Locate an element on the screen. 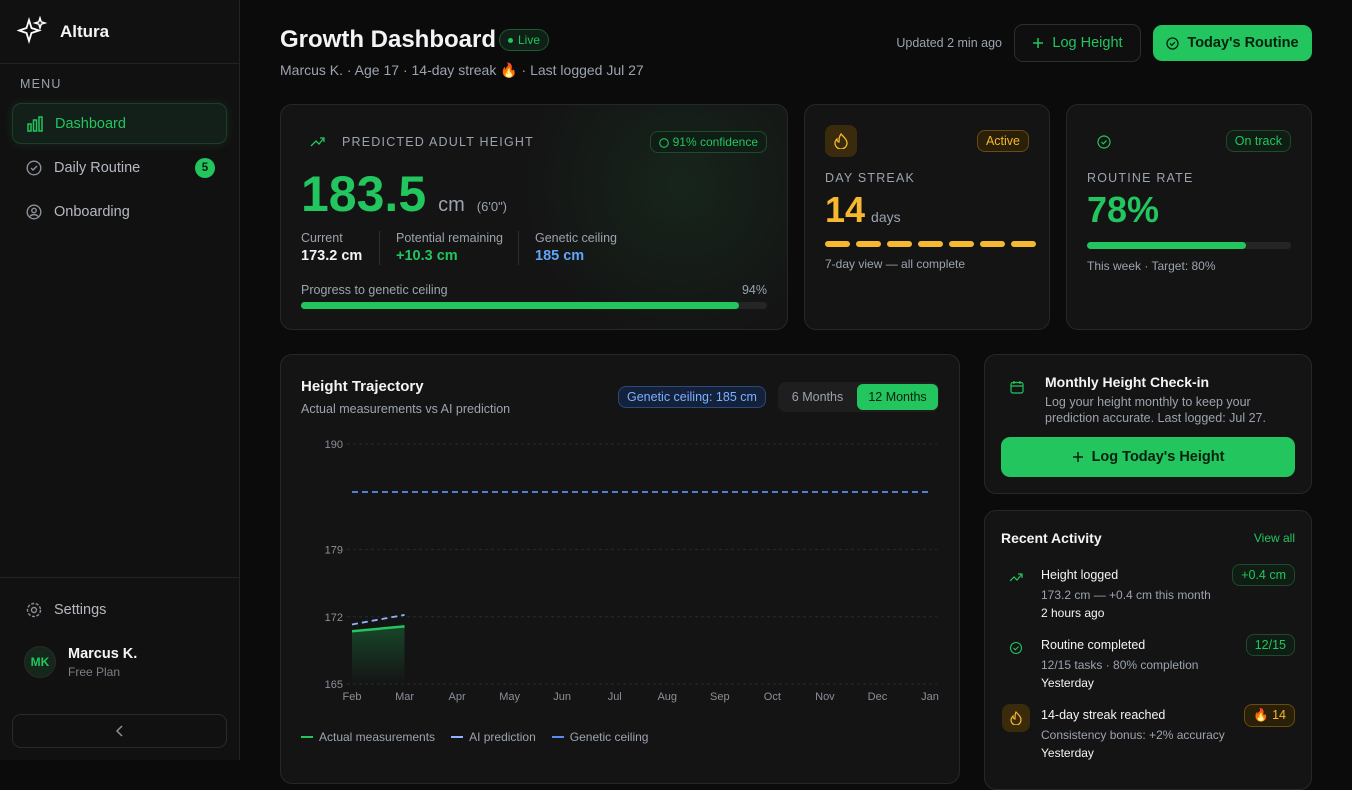  activity-title: Recent Activity is located at coordinates (1051, 538).